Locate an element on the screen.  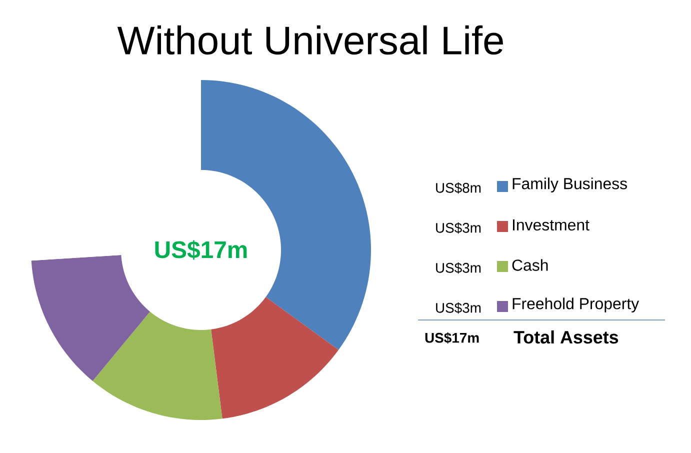
text: Total Assets is located at coordinates (566, 337).